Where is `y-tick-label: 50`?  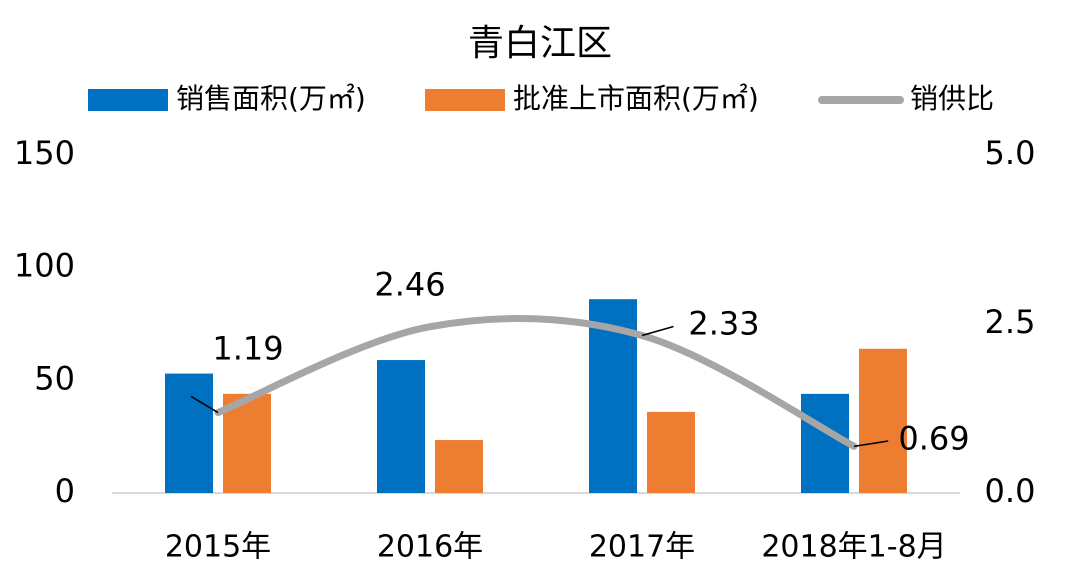 y-tick-label: 50 is located at coordinates (54, 378).